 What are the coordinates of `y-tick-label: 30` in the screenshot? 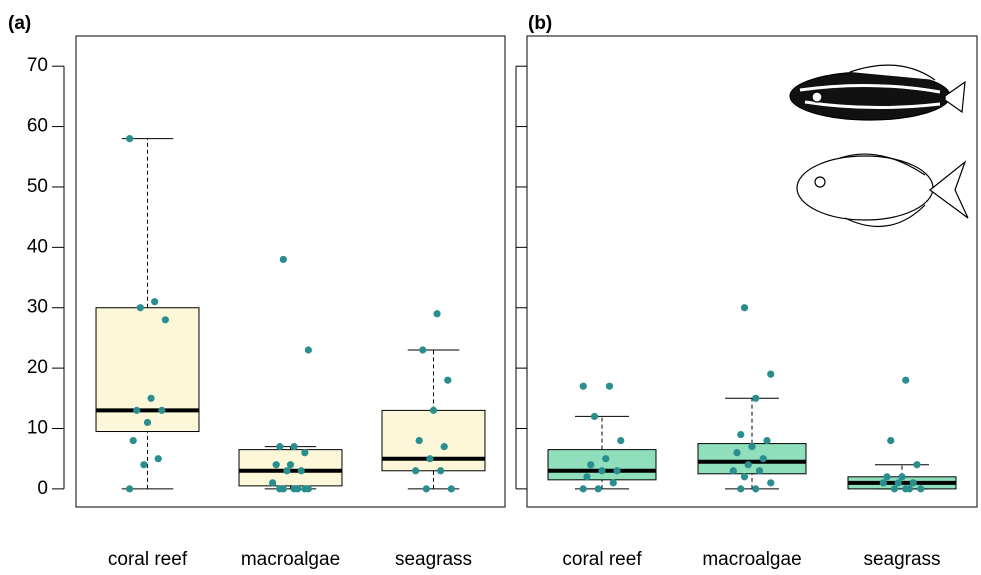 It's located at (37, 307).